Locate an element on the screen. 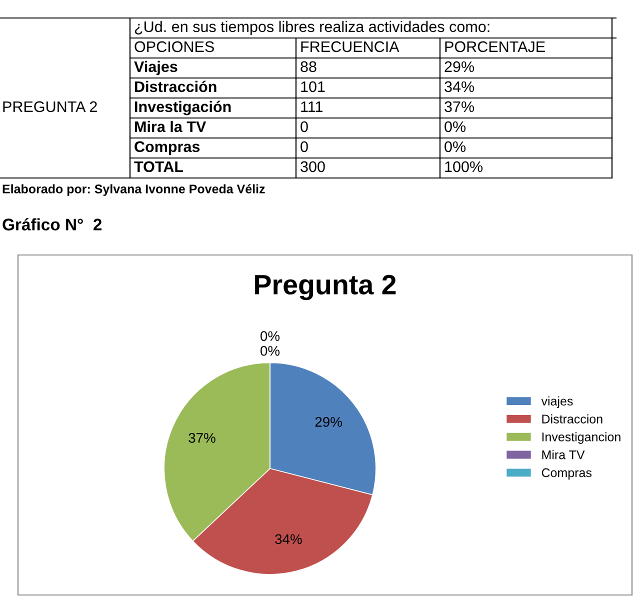 Image resolution: width=636 pixels, height=600 pixels. text: 88 is located at coordinates (308, 66).